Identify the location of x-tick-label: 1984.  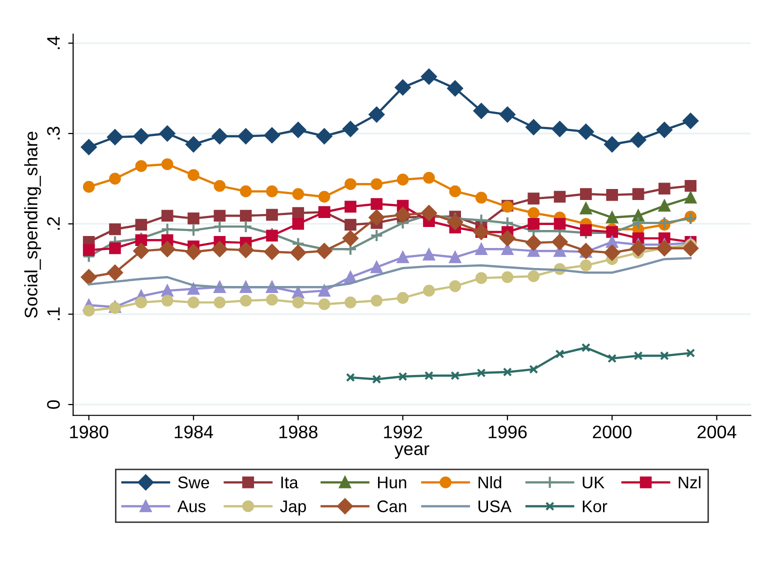
(194, 432).